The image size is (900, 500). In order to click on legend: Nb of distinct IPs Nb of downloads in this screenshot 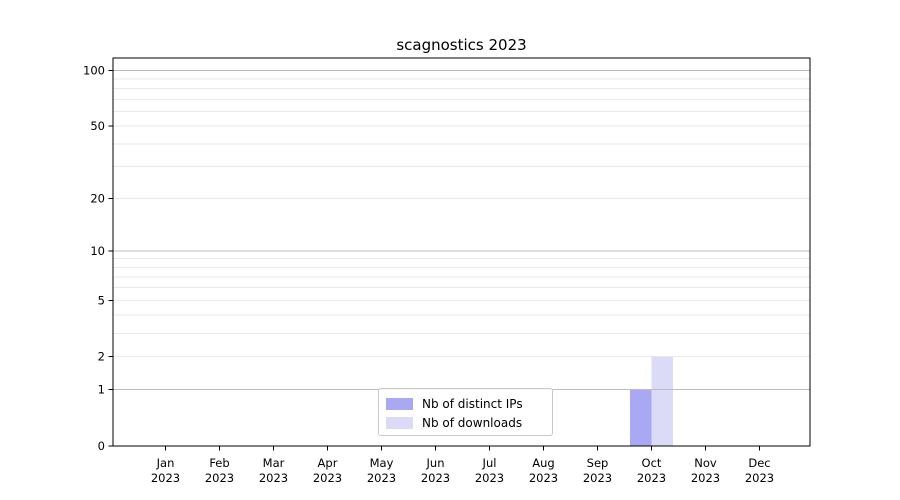, I will do `click(465, 412)`.